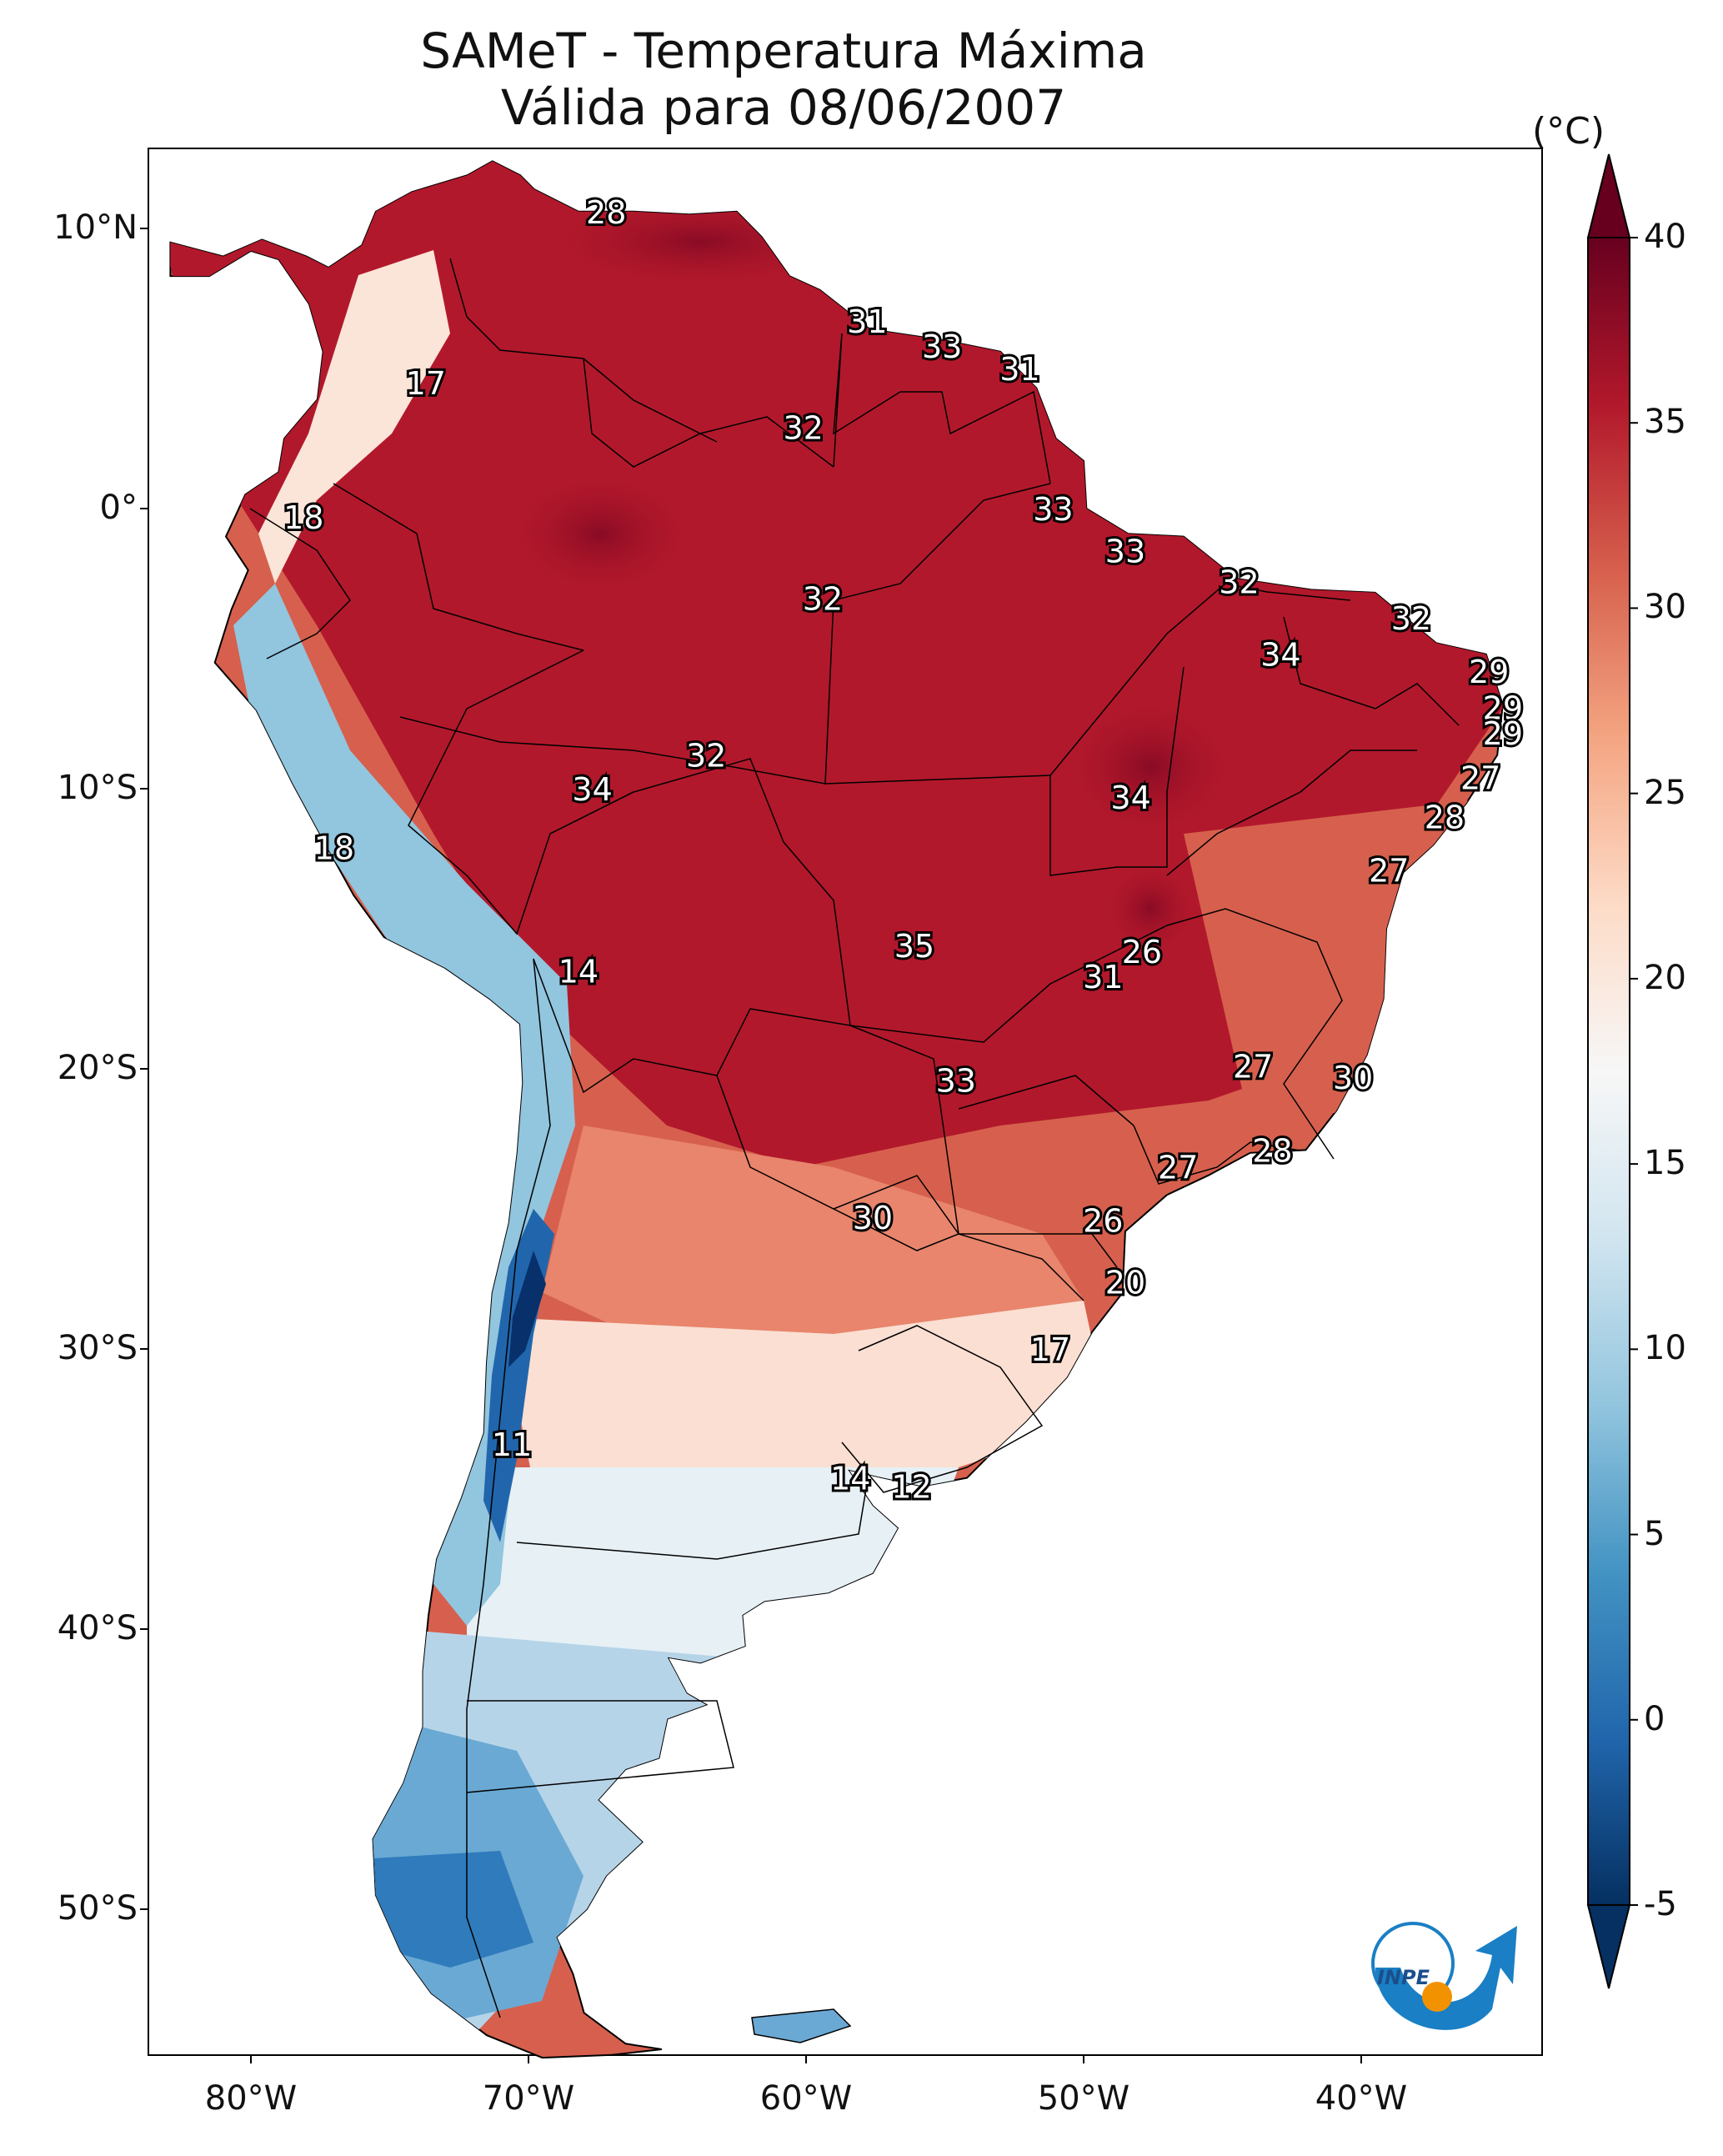  I want to click on colombian-andes-cool, so click(354, 417).